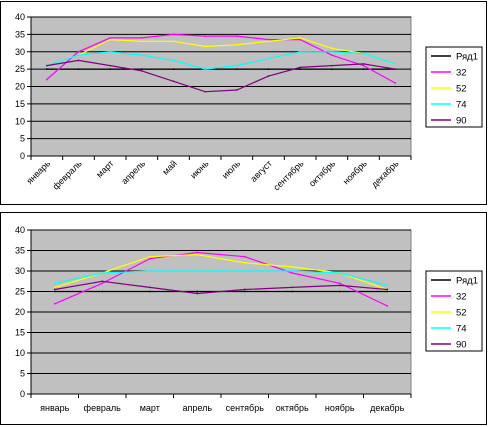 This screenshot has height=427, width=489. What do you see at coordinates (104, 168) in the screenshot?
I see `x-tick-label: март` at bounding box center [104, 168].